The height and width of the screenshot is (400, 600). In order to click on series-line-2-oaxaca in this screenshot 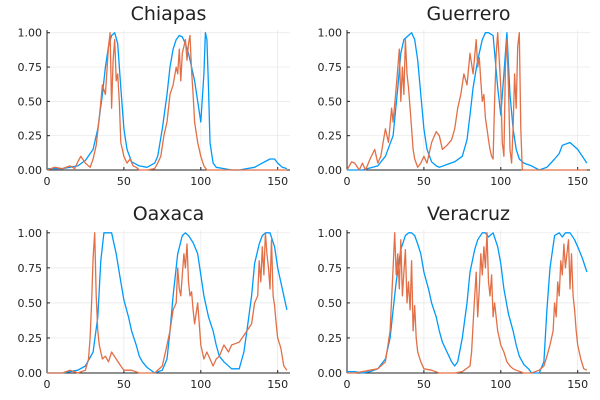, I will do `click(167, 303)`.